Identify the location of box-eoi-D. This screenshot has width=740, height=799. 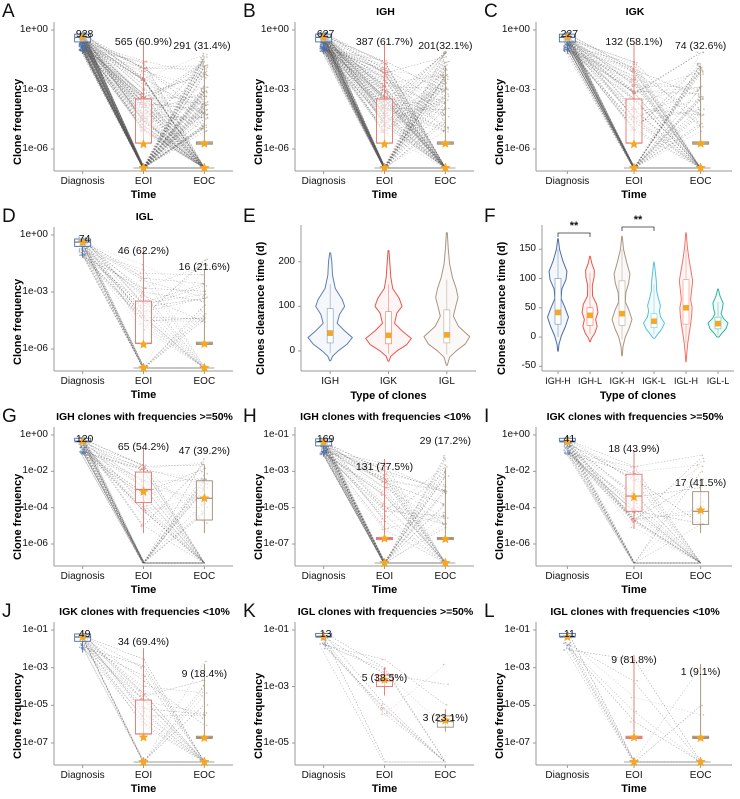
(143, 298).